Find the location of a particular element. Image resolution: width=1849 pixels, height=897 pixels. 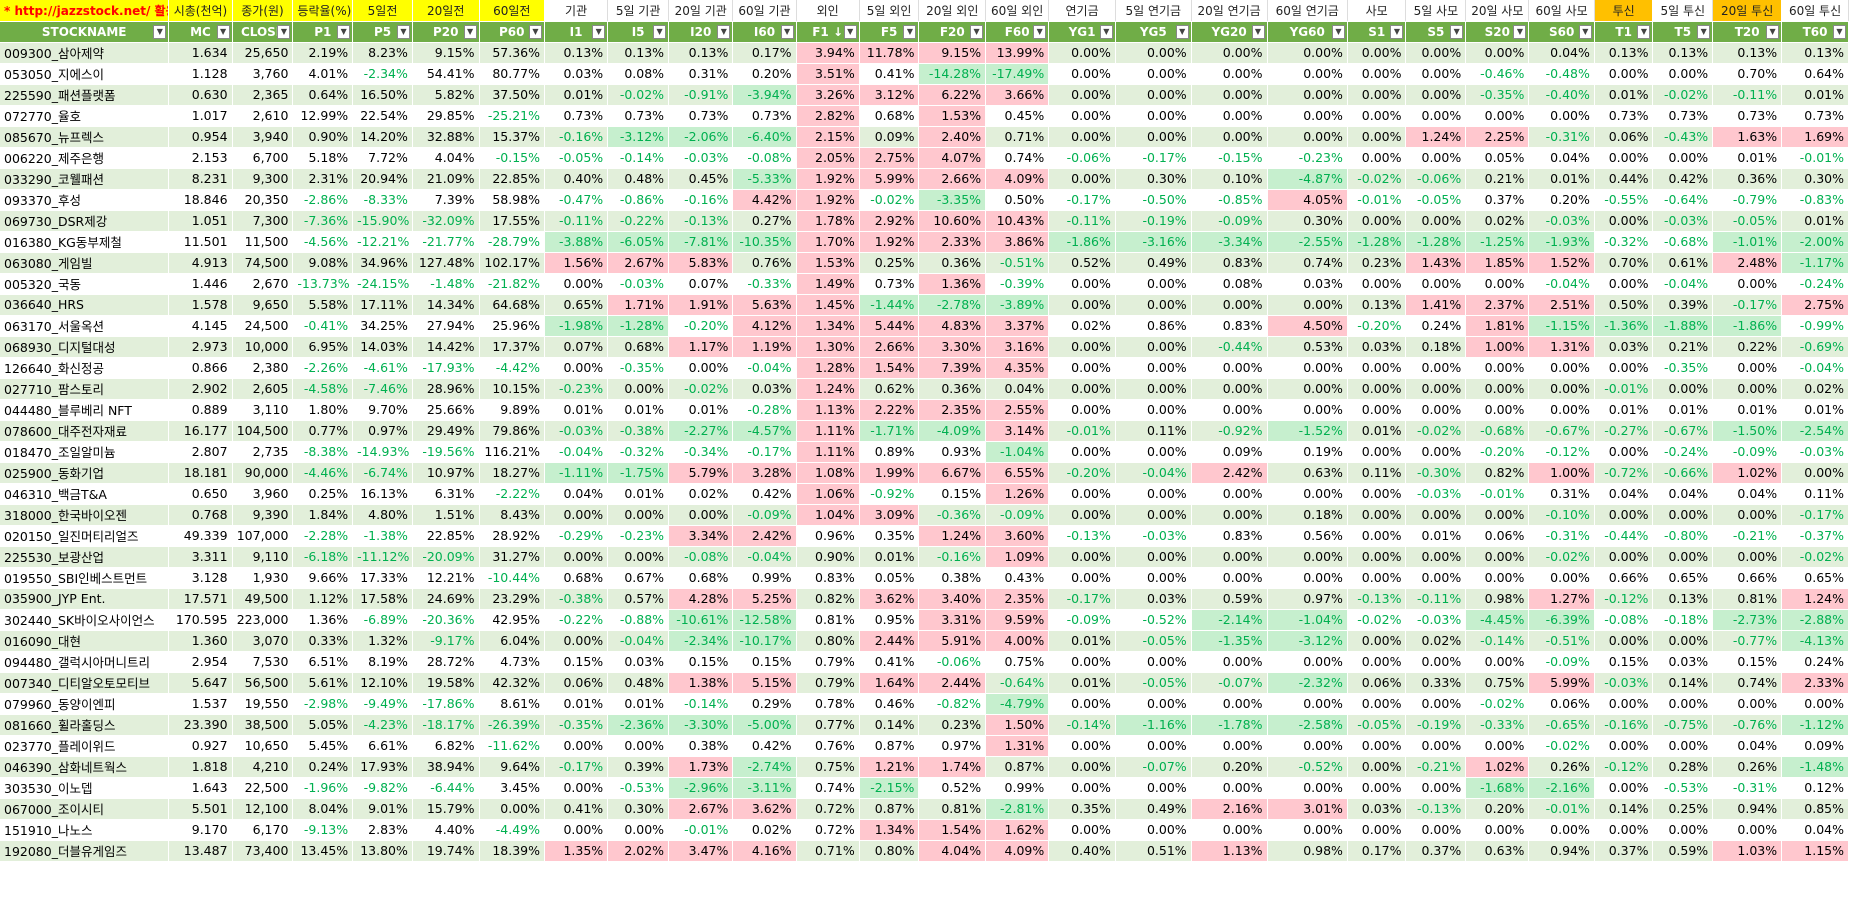

column-header-i5: I5 ▼ is located at coordinates (638, 32).